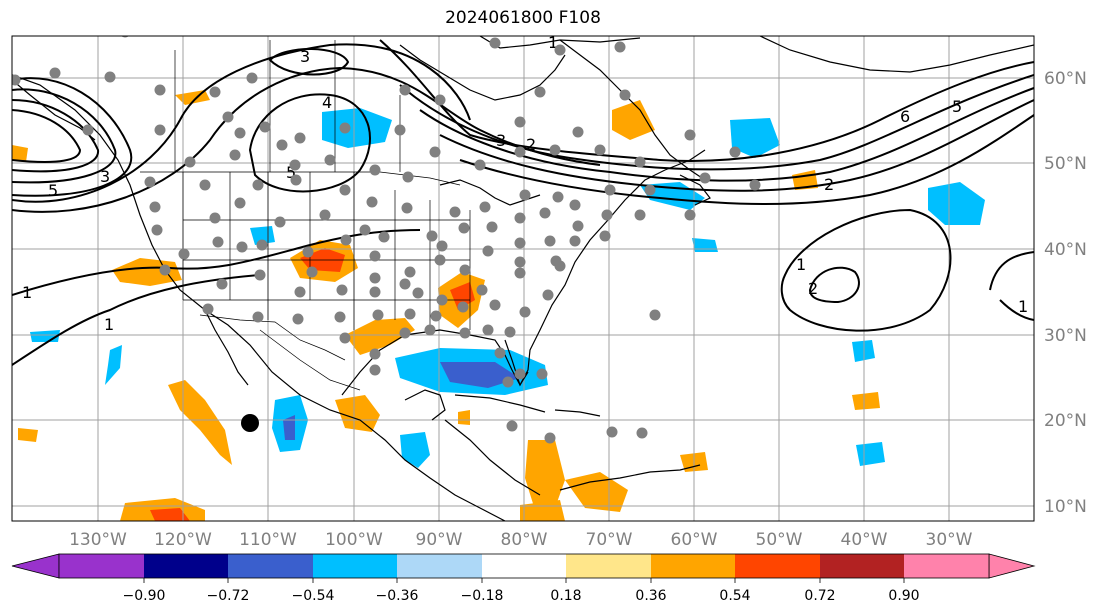  What do you see at coordinates (1065, 250) in the screenshot?
I see `lat-label: 40°N` at bounding box center [1065, 250].